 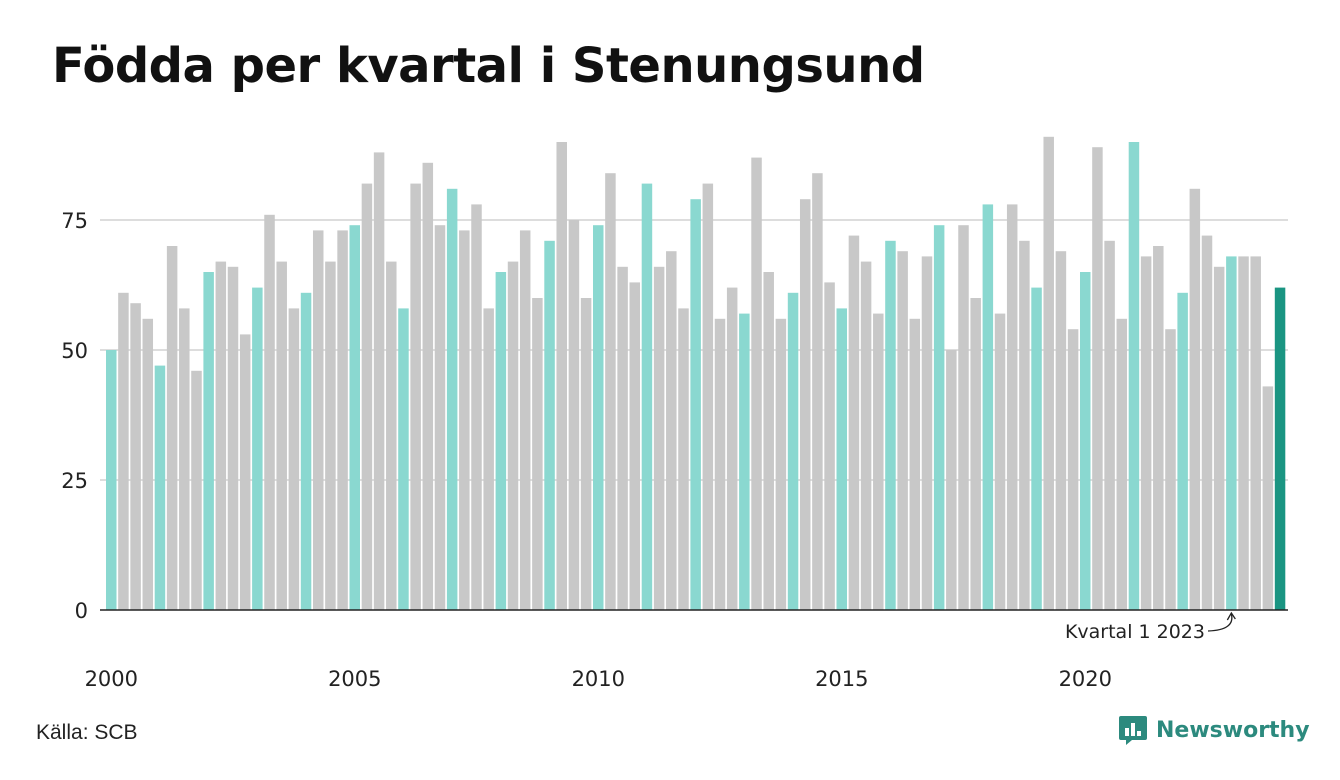 What do you see at coordinates (1135, 632) in the screenshot?
I see `annotation-label: Kvartal 1 2023` at bounding box center [1135, 632].